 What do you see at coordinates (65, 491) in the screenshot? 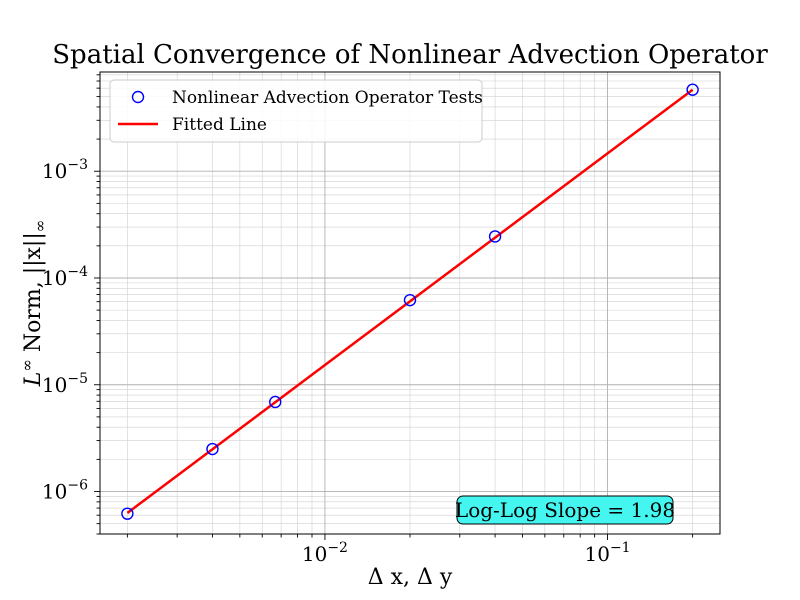
I see `y-tick-label: 10⁻⁶` at bounding box center [65, 491].